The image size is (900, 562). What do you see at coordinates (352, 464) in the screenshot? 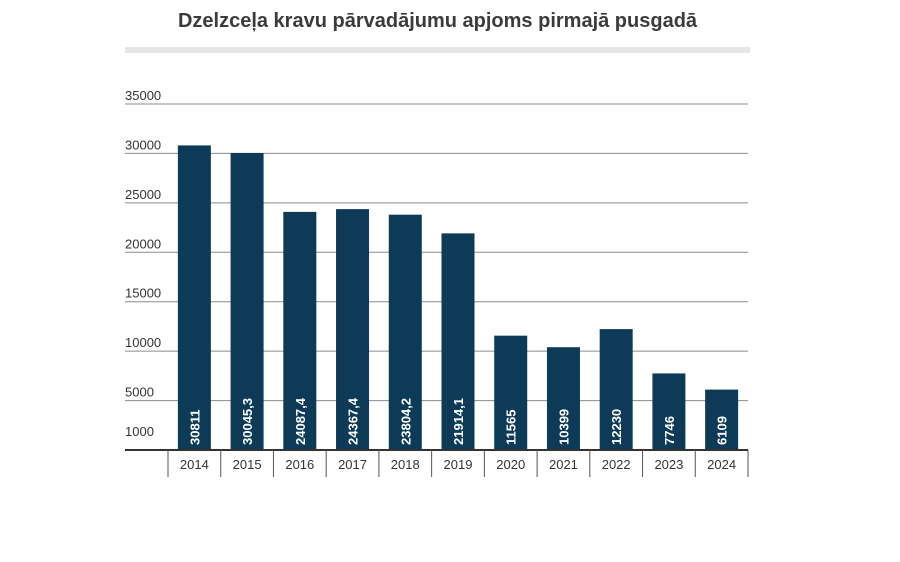
I see `x-category-label: 2017` at bounding box center [352, 464].